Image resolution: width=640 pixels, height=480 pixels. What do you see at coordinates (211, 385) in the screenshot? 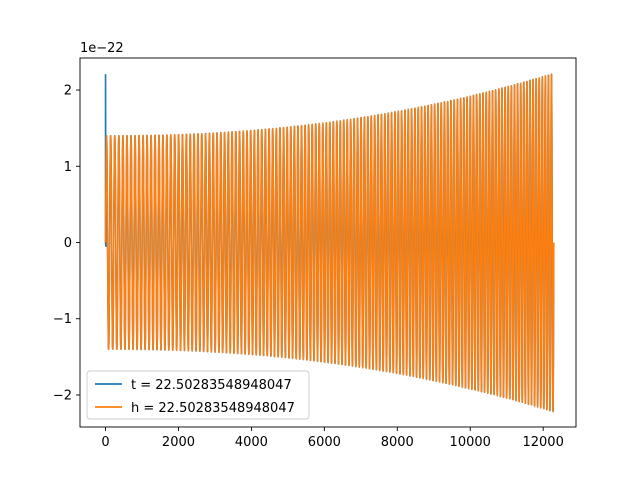
I see `legend-label-t: t = 22.50283548948047` at bounding box center [211, 385].